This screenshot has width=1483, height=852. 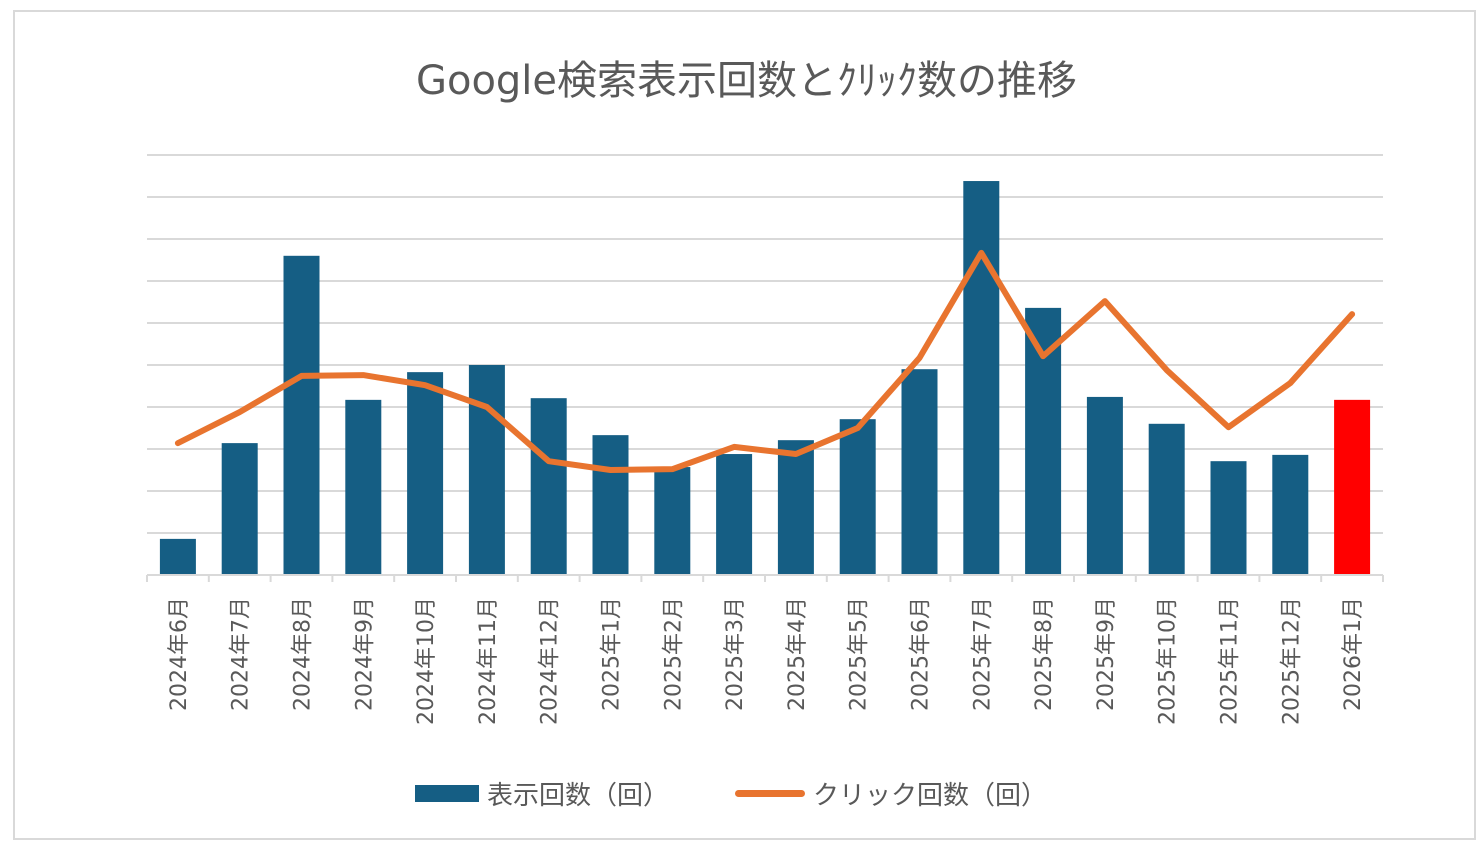 I want to click on x-axis-label: 2025年10月, so click(x=1168, y=661).